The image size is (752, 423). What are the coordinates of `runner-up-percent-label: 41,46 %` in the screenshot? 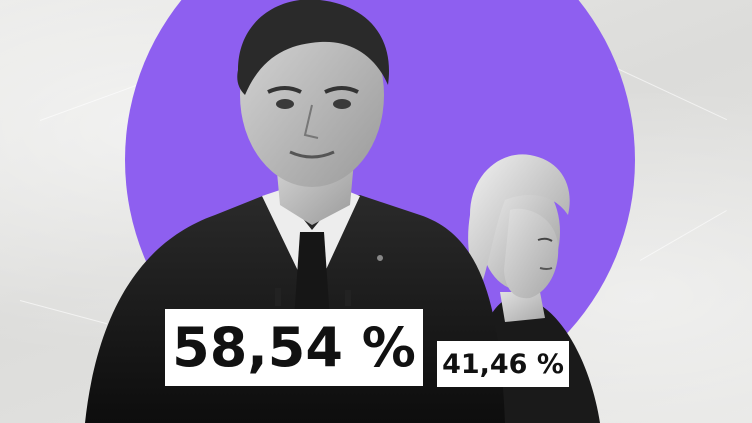 It's located at (503, 364).